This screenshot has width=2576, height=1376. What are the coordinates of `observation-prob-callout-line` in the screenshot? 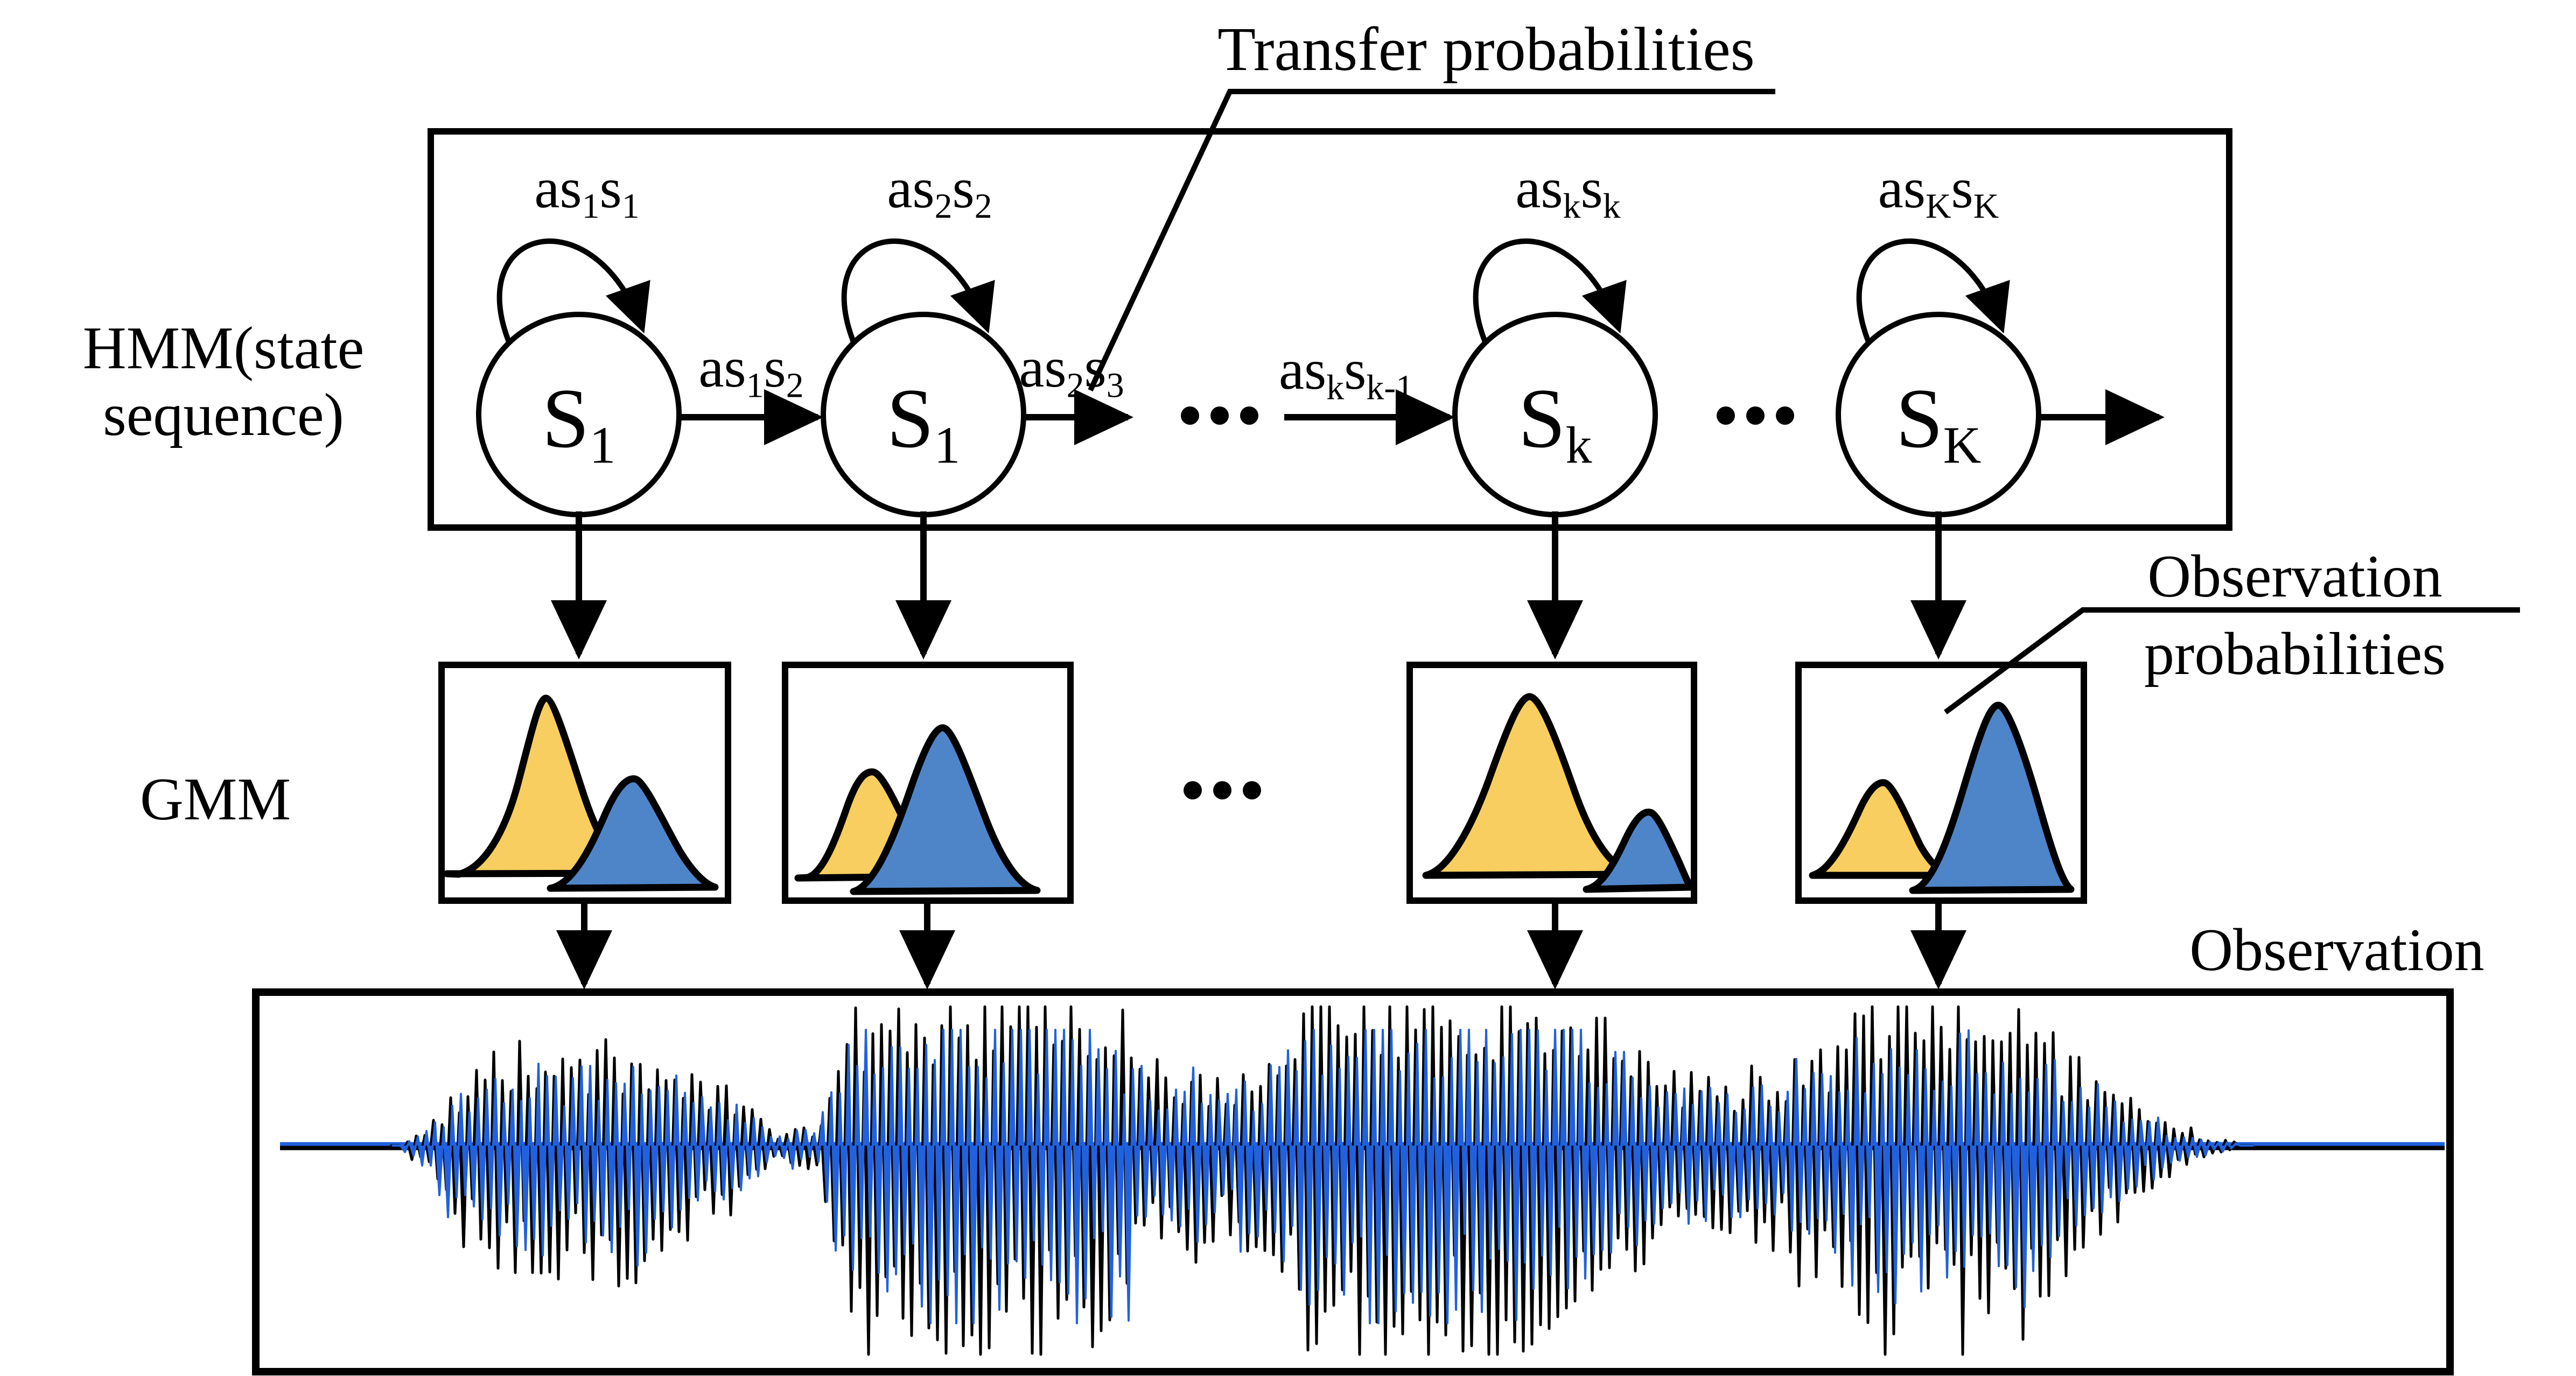 It's located at (2232, 661).